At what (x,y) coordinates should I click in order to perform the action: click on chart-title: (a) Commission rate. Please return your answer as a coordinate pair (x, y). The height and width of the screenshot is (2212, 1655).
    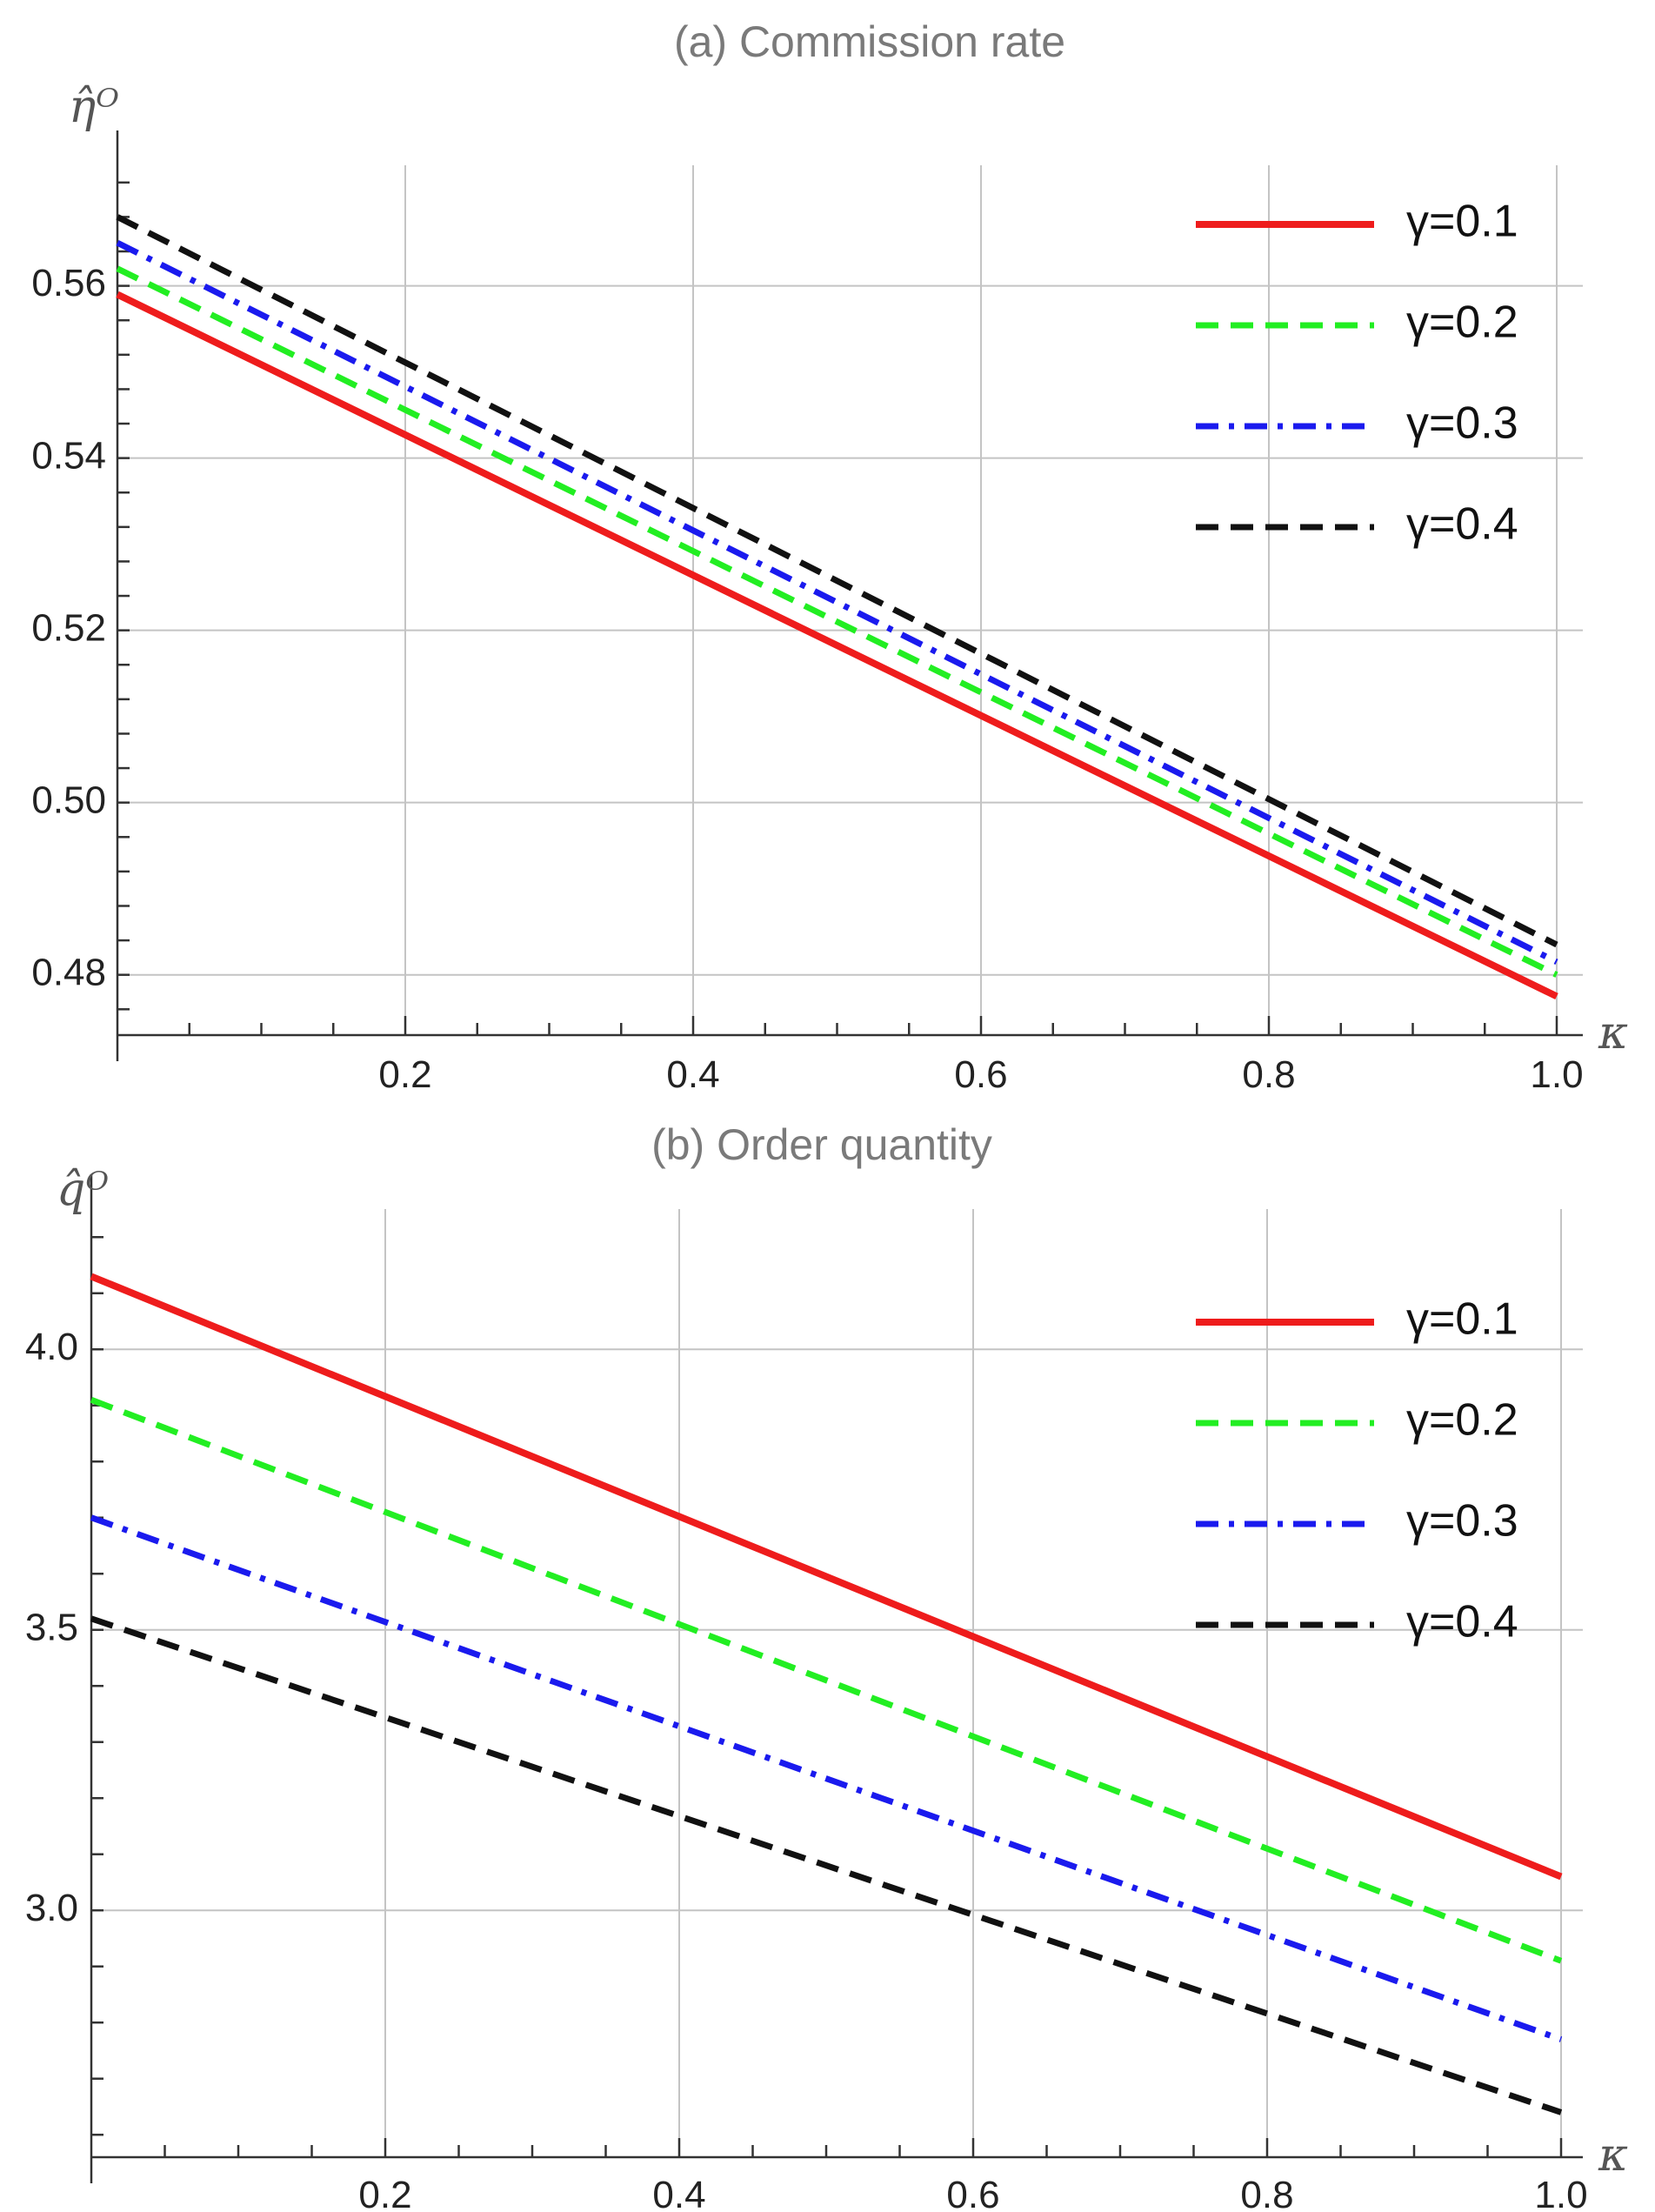
    Looking at the image, I should click on (869, 41).